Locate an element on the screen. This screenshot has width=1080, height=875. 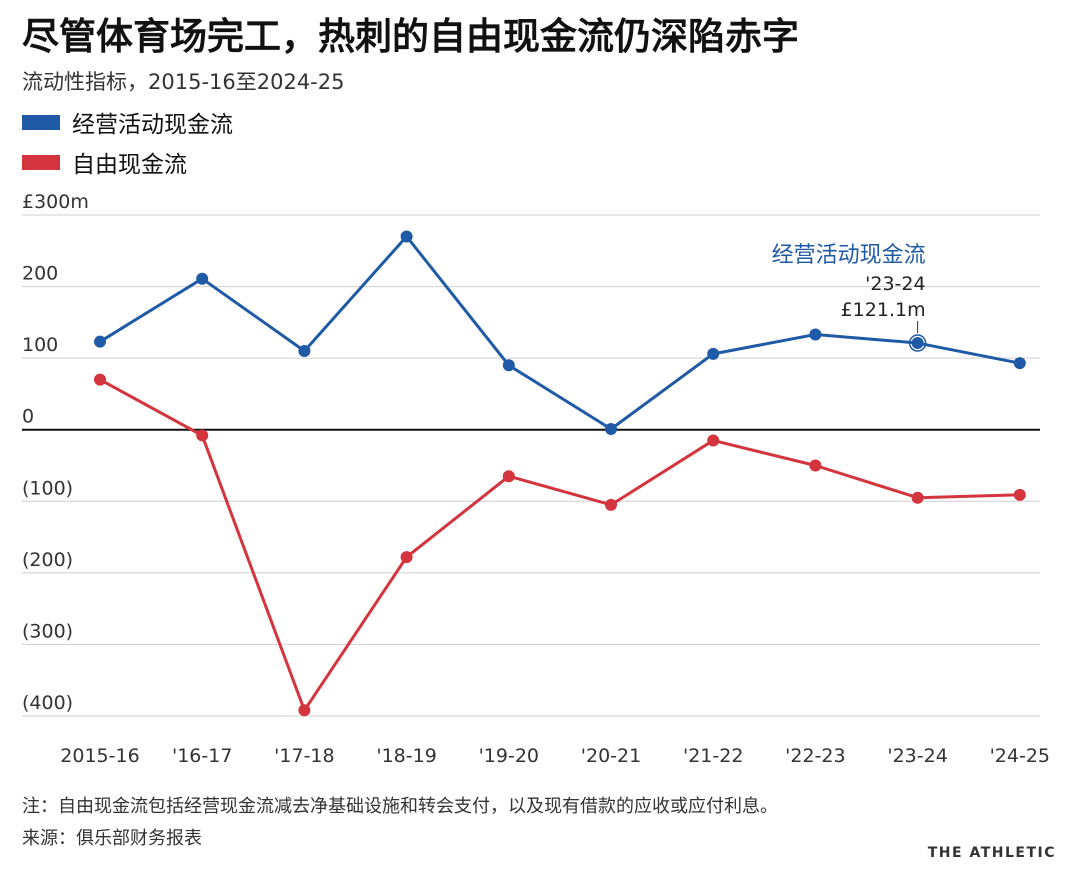
legend: 经营活动现金流 自由现金流 is located at coordinates (127, 142).